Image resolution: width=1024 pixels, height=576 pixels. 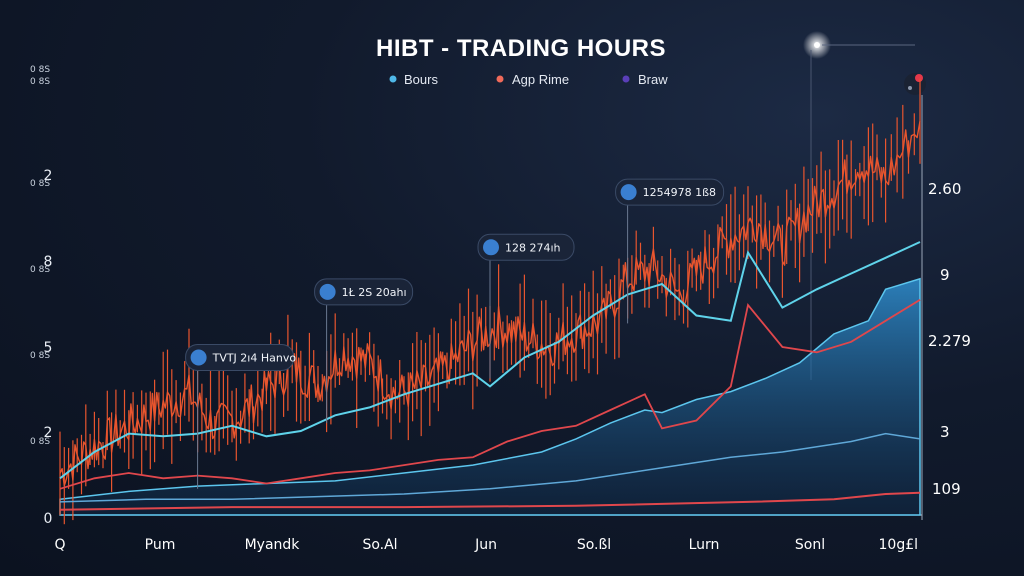 What do you see at coordinates (945, 432) in the screenshot?
I see `right-value-label: 3` at bounding box center [945, 432].